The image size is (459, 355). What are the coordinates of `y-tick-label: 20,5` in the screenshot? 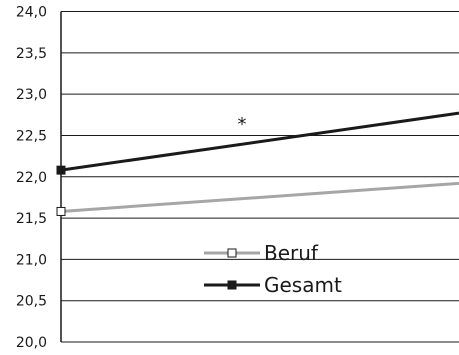 It's located at (31, 302).